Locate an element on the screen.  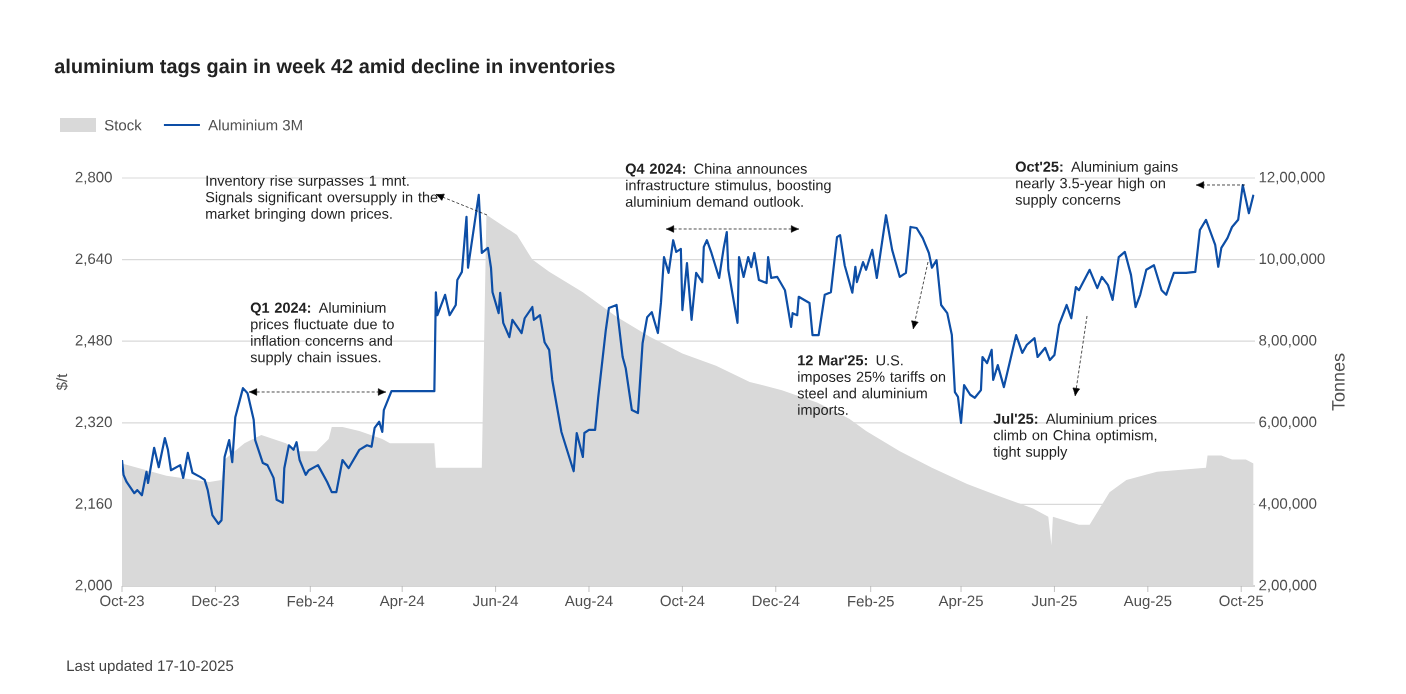
y2-tick-label: 8,00,000 is located at coordinates (1288, 341).